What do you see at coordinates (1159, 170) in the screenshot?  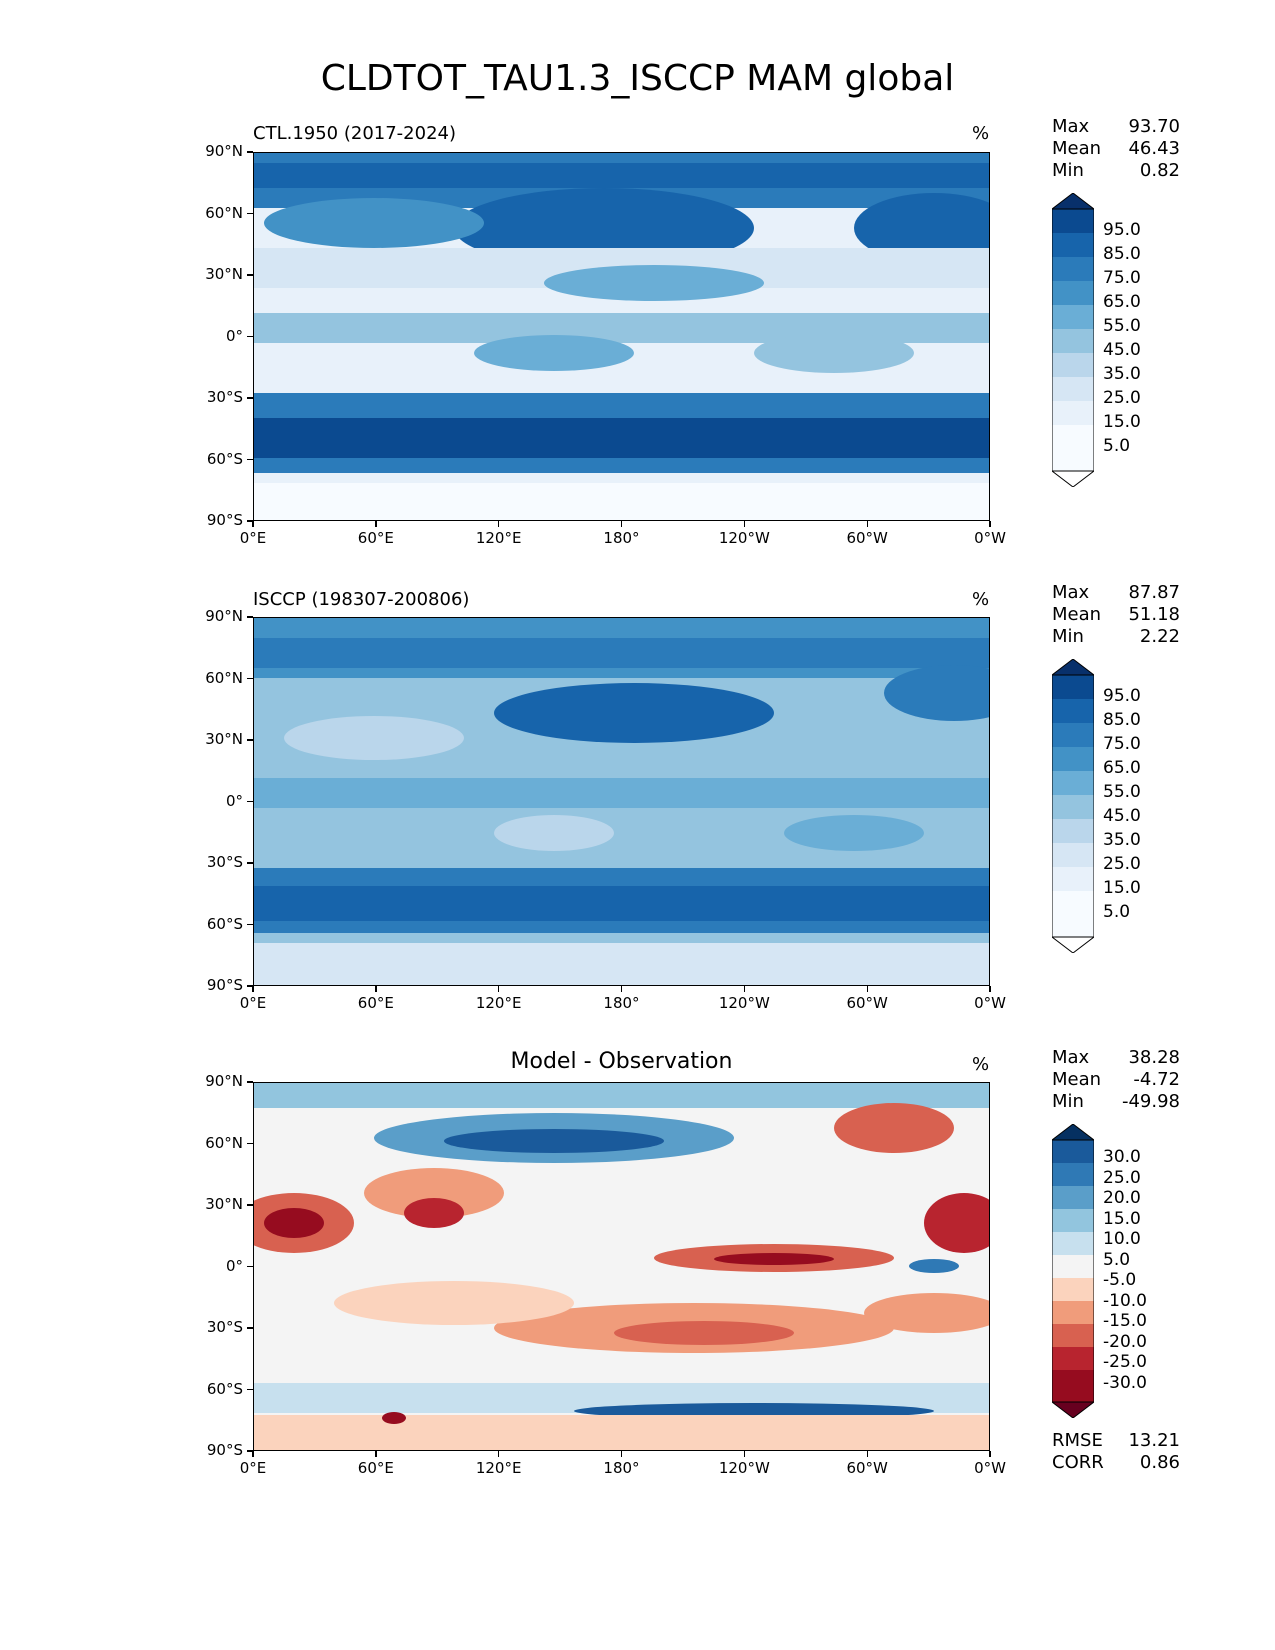 I see `stat-min-value: 0.82` at bounding box center [1159, 170].